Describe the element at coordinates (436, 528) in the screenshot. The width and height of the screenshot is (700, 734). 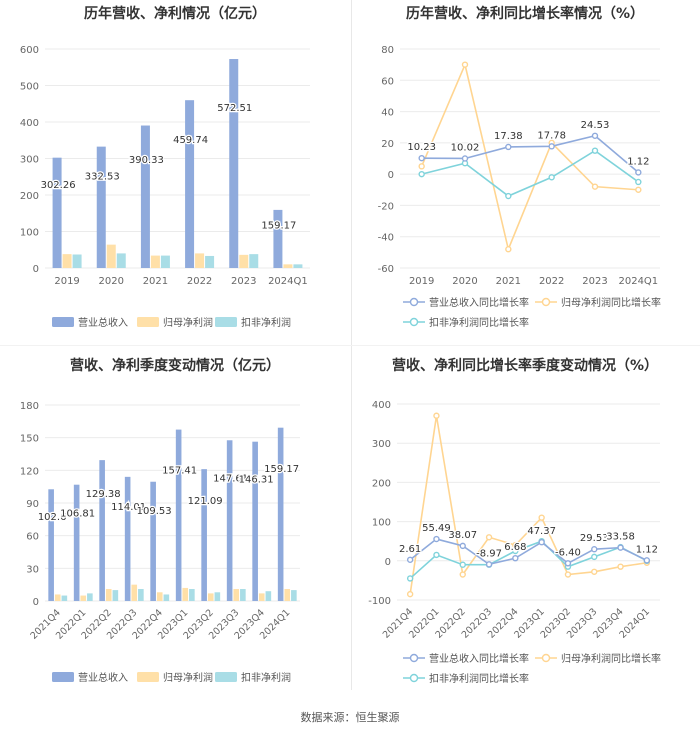
I see `data-label: 55.49` at that location.